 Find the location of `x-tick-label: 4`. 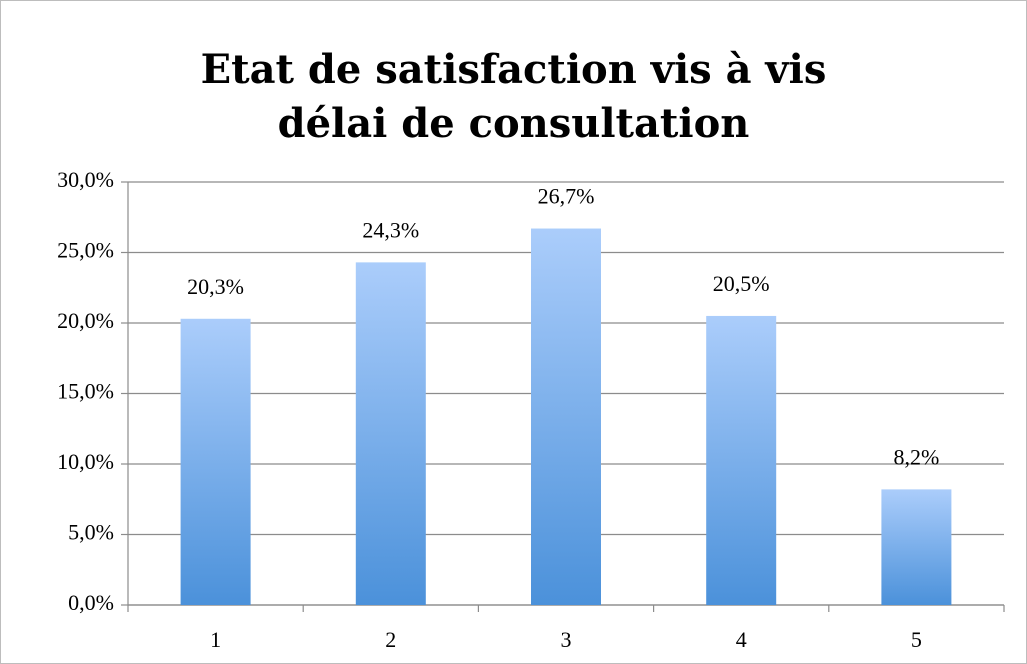

x-tick-label: 4 is located at coordinates (741, 639).